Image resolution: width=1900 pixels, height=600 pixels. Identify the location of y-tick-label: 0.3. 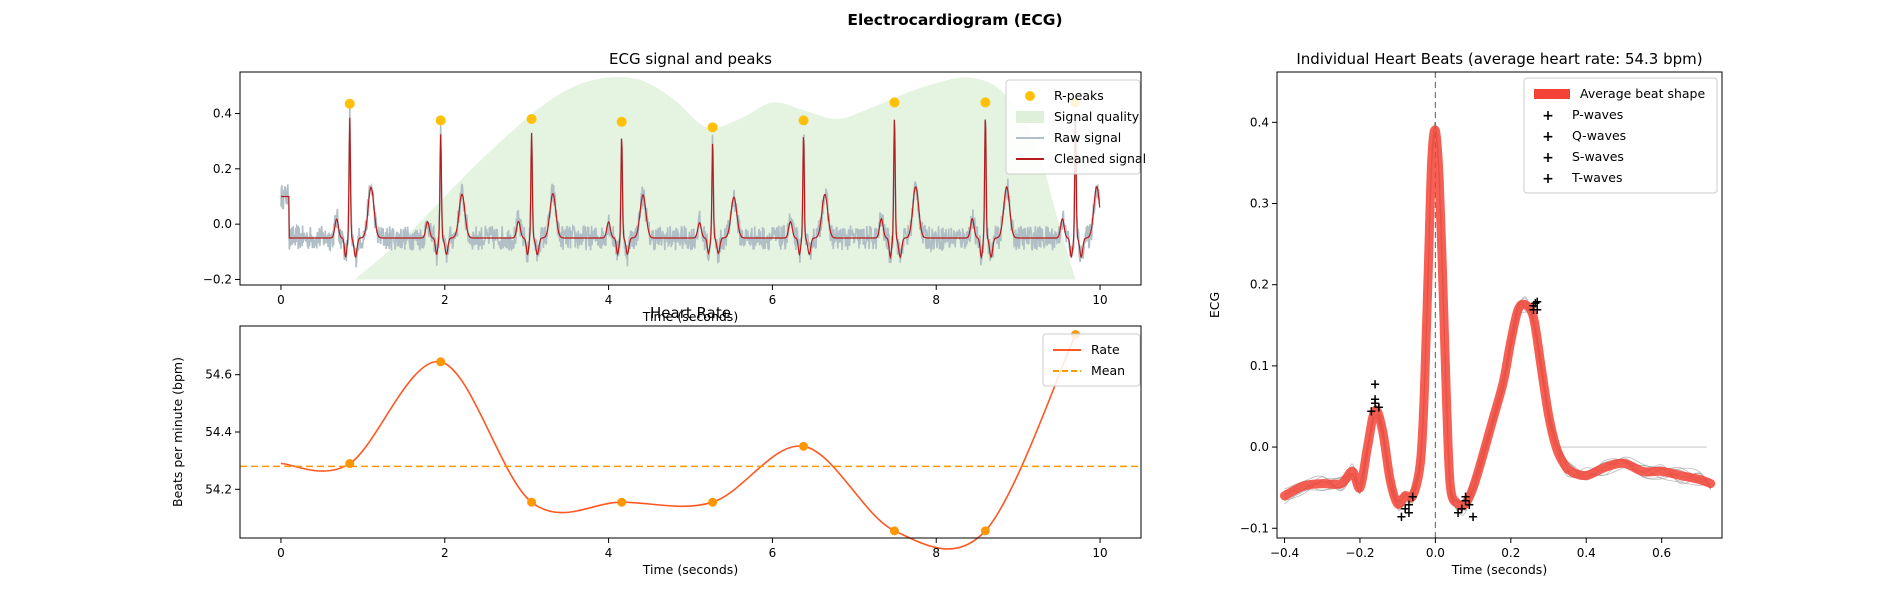
(1259, 204).